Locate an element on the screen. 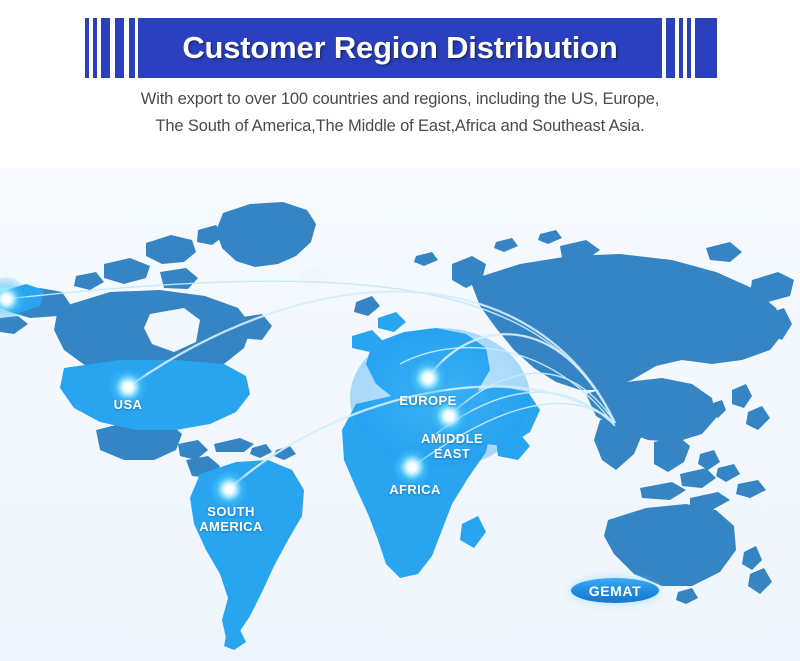  banner-title-block: Customer Region Distribution is located at coordinates (400, 48).